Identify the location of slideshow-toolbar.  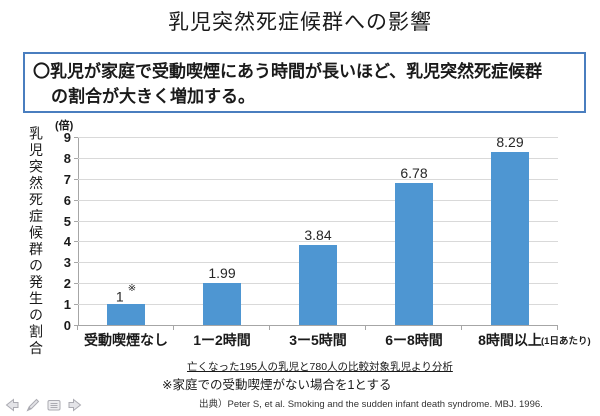
(44, 404).